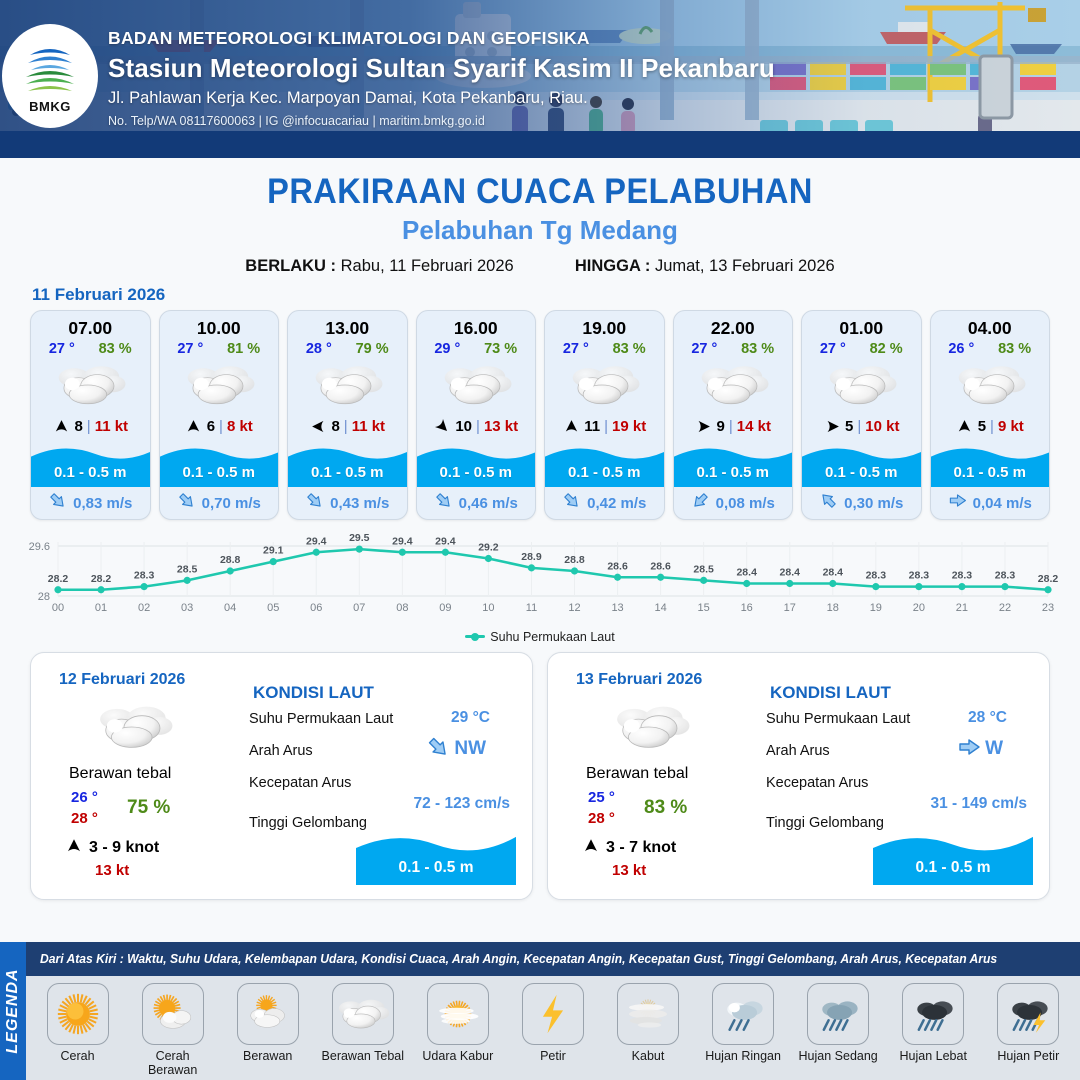 Image resolution: width=1080 pixels, height=1080 pixels. I want to click on summary-wind-range: 3 - 9 knot, so click(124, 847).